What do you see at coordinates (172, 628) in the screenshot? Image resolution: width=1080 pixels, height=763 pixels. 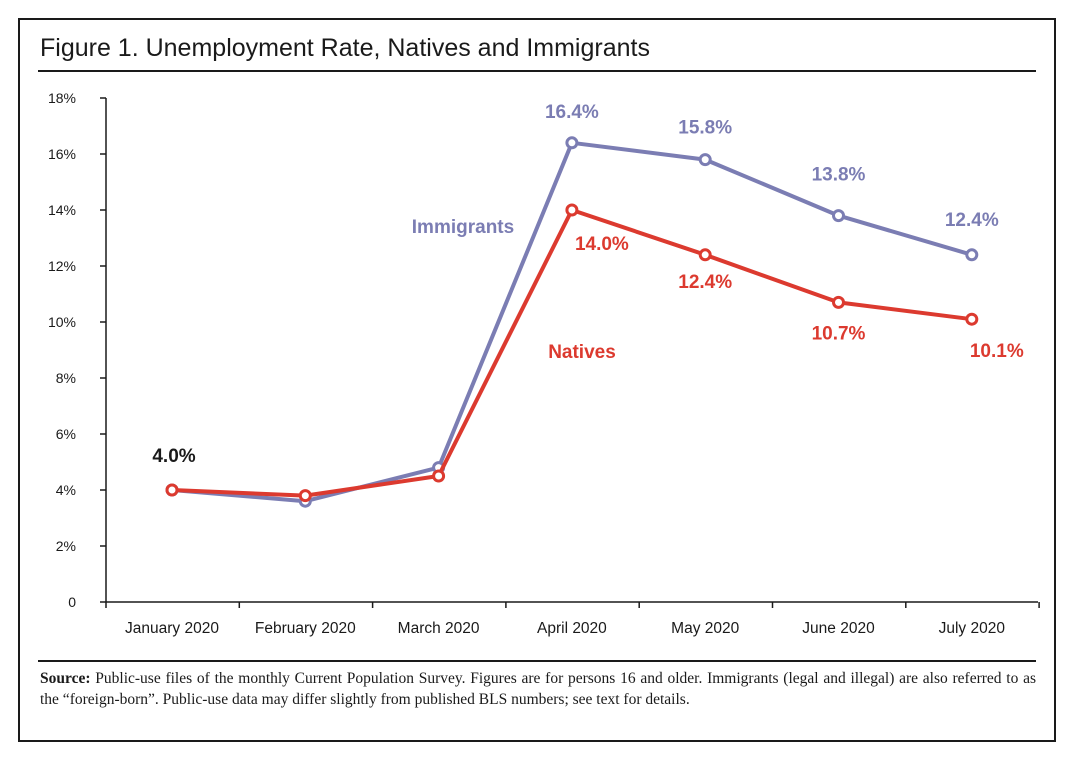 I see `x-tick-label: January 2020` at bounding box center [172, 628].